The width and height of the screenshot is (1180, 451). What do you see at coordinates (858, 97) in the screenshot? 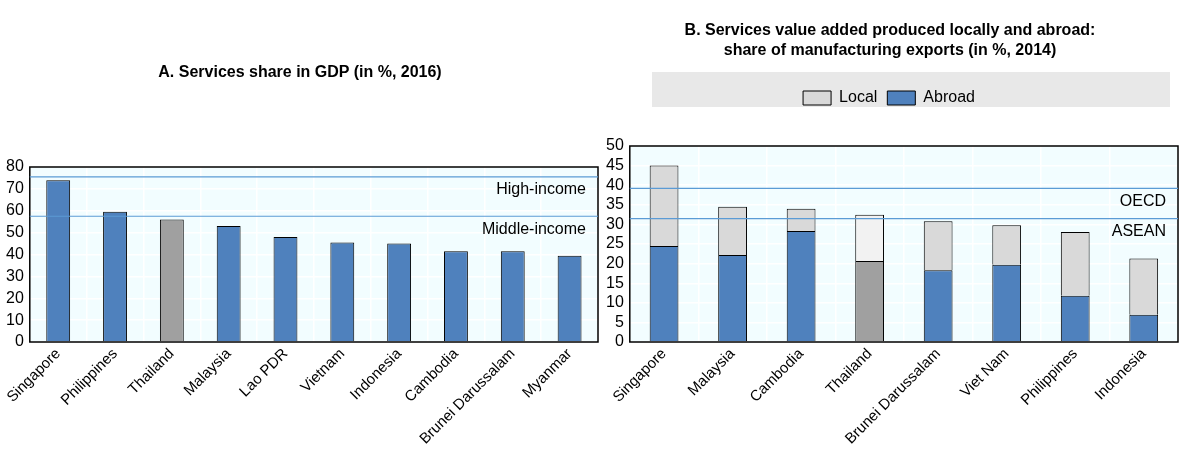
I see `legend-label: Local` at bounding box center [858, 97].